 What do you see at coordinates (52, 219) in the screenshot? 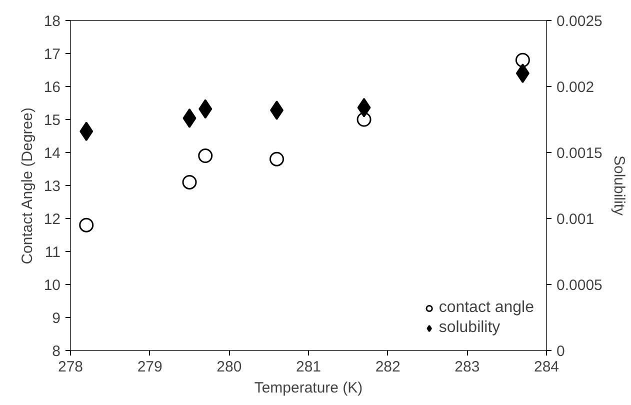
I see `y-tick-label: 12` at bounding box center [52, 219].